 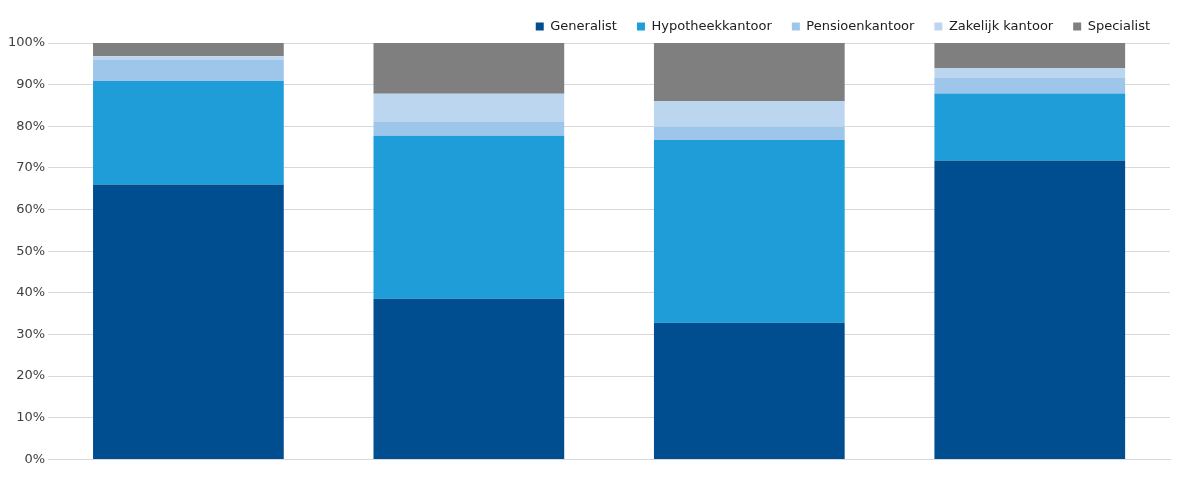 I want to click on y-tick-label: 20%, so click(x=31, y=375).